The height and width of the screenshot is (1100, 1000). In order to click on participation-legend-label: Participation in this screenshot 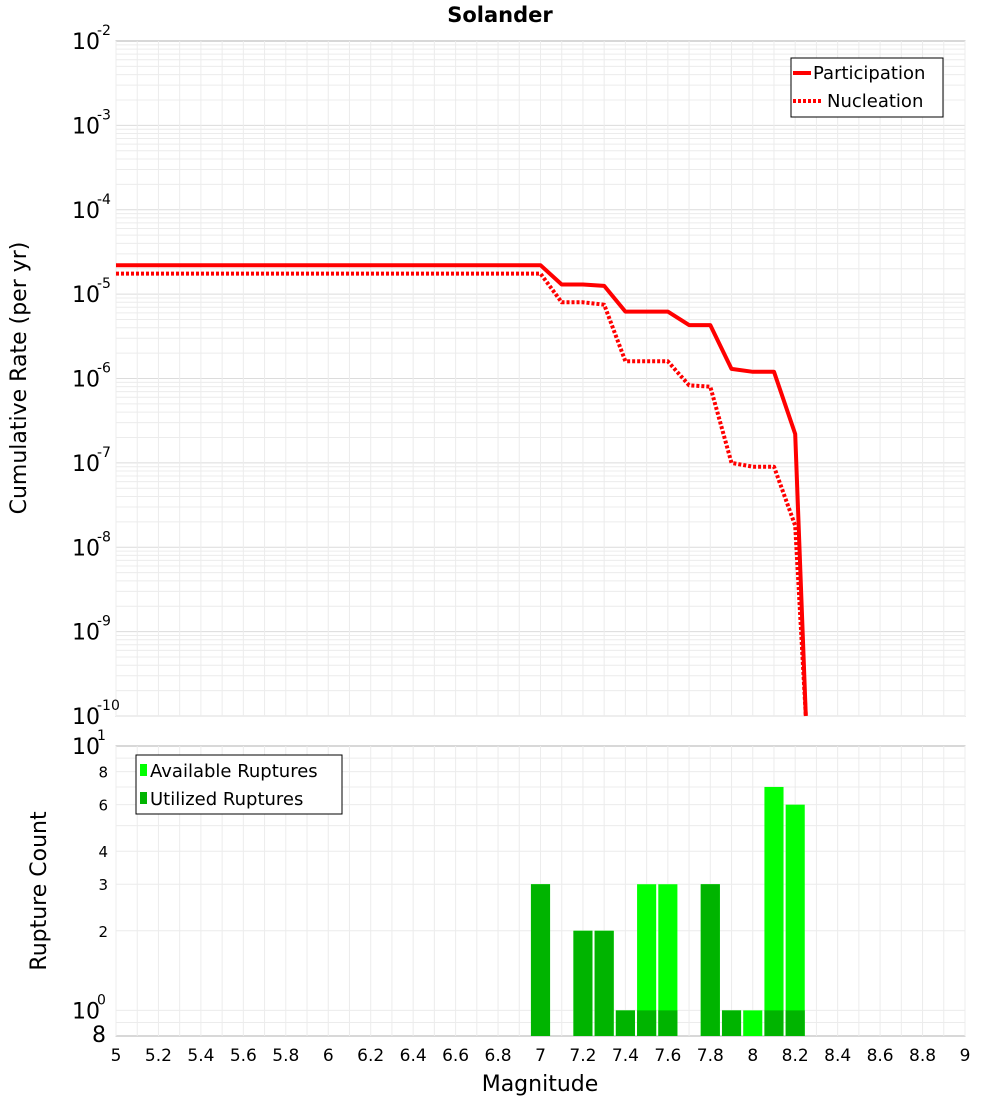, I will do `click(869, 73)`.